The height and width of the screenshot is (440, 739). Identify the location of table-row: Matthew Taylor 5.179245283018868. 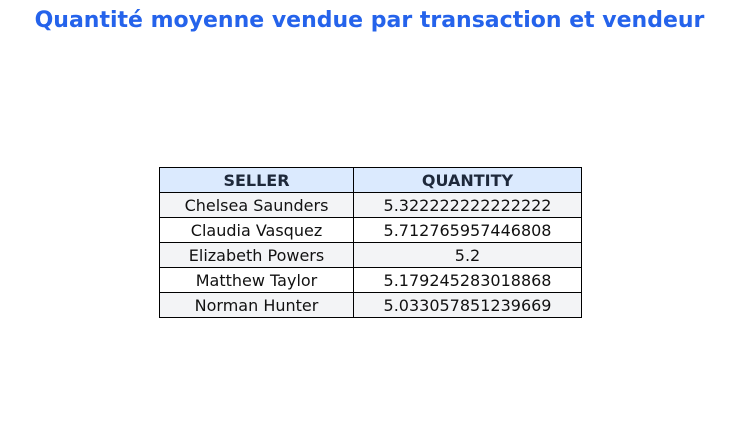
(370, 280).